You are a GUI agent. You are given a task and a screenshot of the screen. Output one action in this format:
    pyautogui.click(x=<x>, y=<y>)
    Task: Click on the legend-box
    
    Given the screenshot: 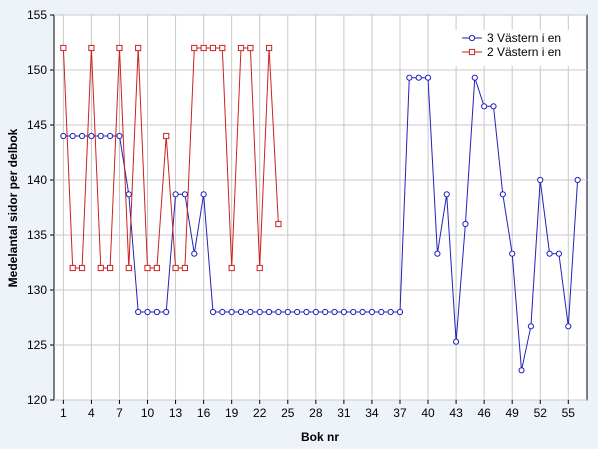 What is the action you would take?
    pyautogui.click(x=517, y=48)
    